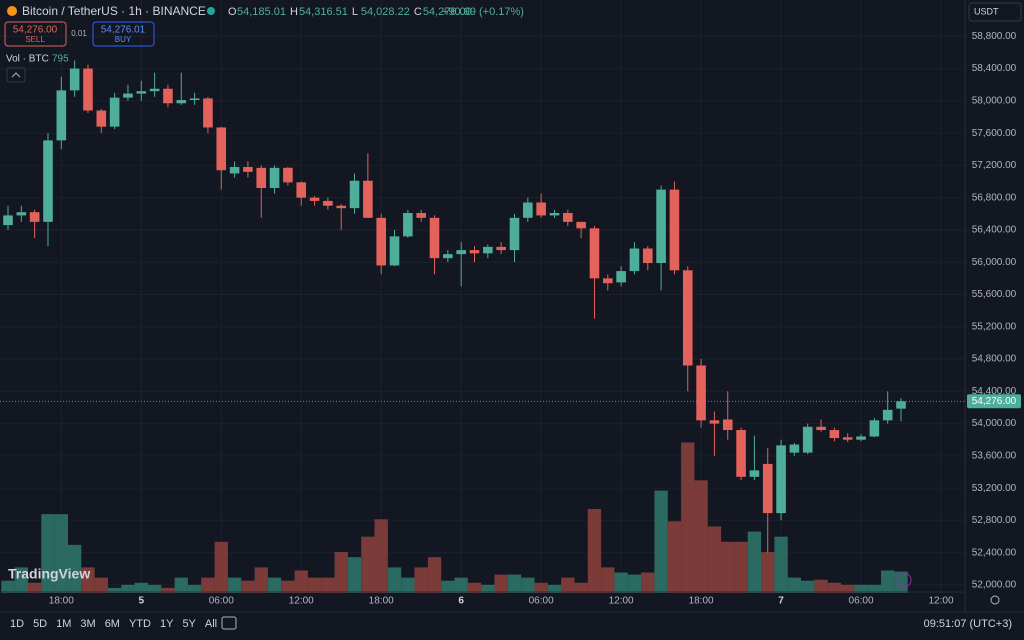  What do you see at coordinates (123, 30) in the screenshot?
I see `buy-price: 54,276.01` at bounding box center [123, 30].